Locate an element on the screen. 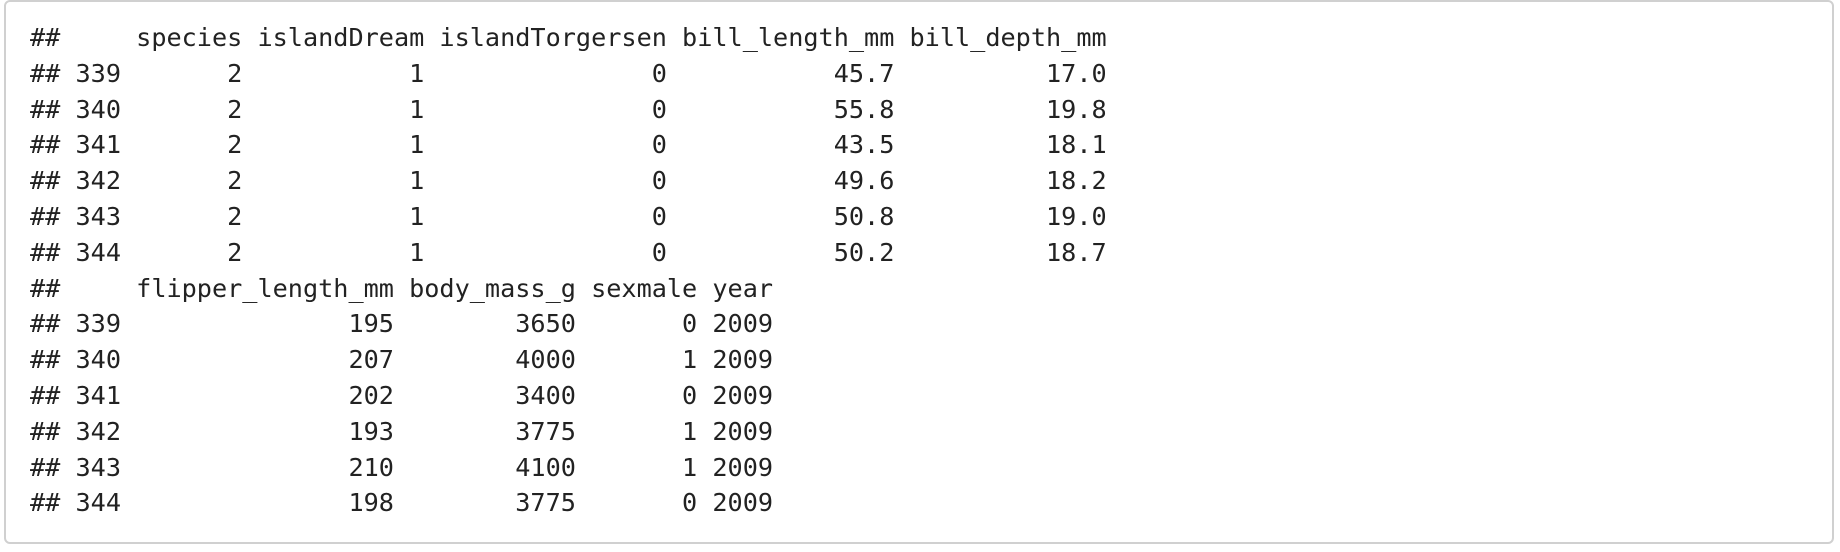 Image resolution: width=1840 pixels, height=552 pixels. table-row: ## 344 2 1 0 50.2 18.7 is located at coordinates (568, 252).